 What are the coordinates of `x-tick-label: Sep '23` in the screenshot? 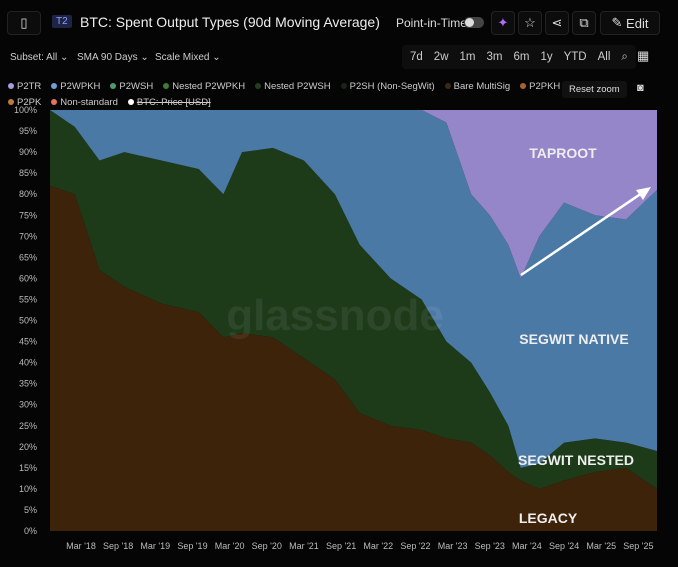 It's located at (490, 546).